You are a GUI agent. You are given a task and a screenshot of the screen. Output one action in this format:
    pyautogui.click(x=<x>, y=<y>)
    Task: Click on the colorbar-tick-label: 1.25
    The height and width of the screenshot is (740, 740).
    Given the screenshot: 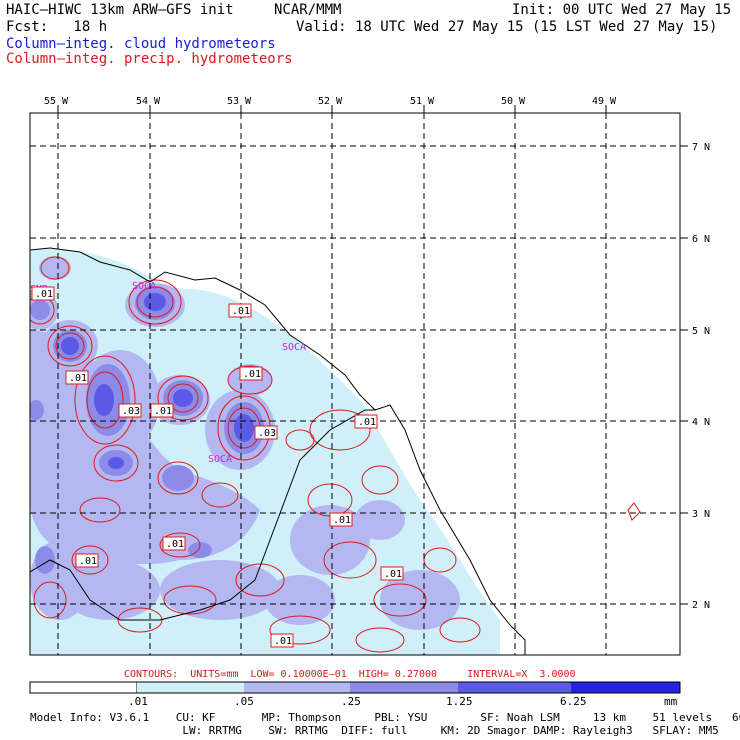 What is the action you would take?
    pyautogui.click(x=459, y=701)
    